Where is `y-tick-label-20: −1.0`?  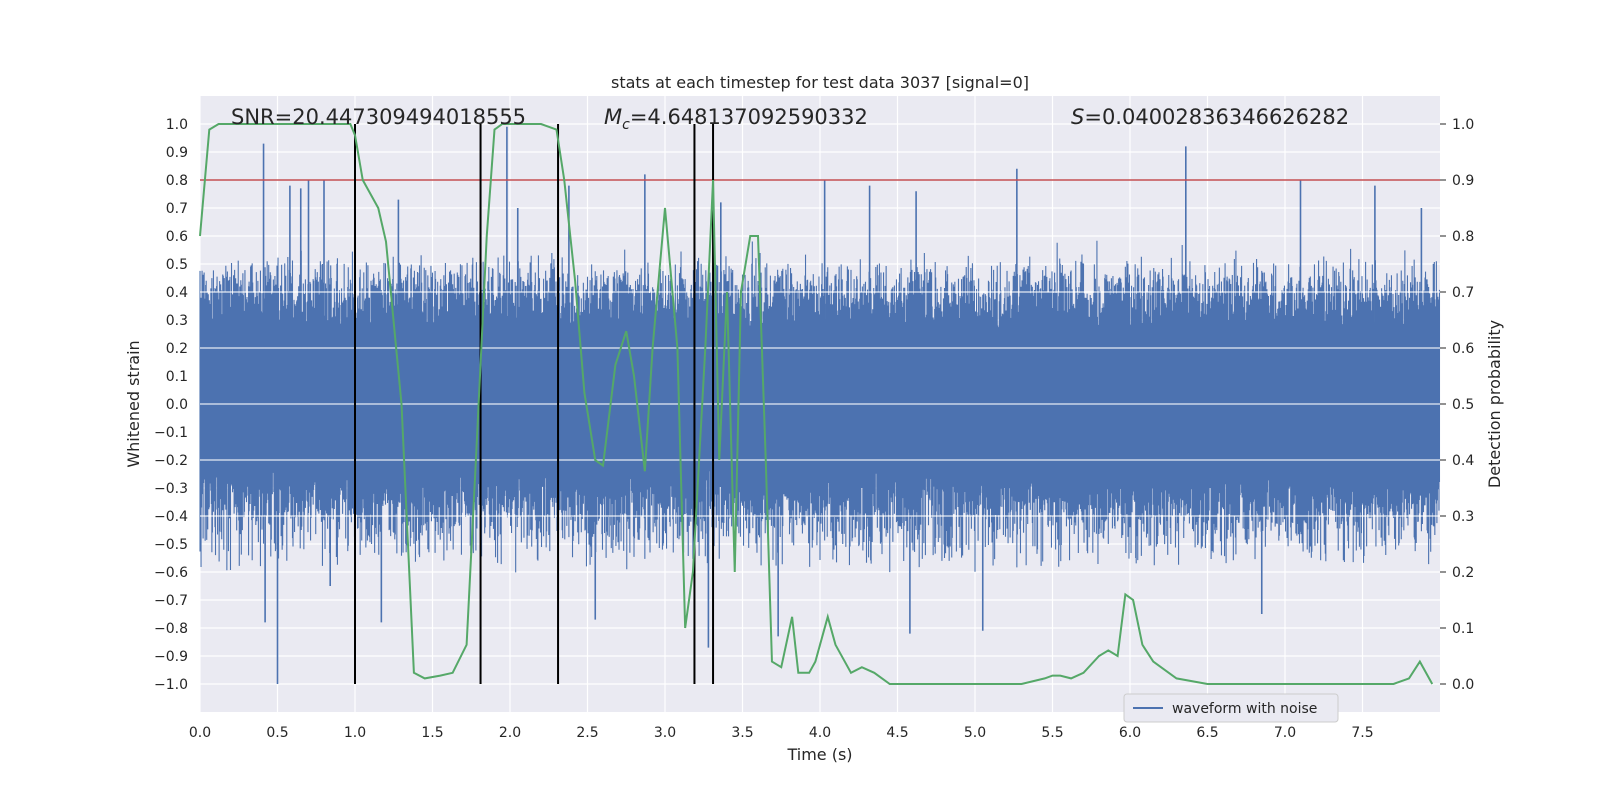
y-tick-label-20: −1.0 is located at coordinates (171, 685).